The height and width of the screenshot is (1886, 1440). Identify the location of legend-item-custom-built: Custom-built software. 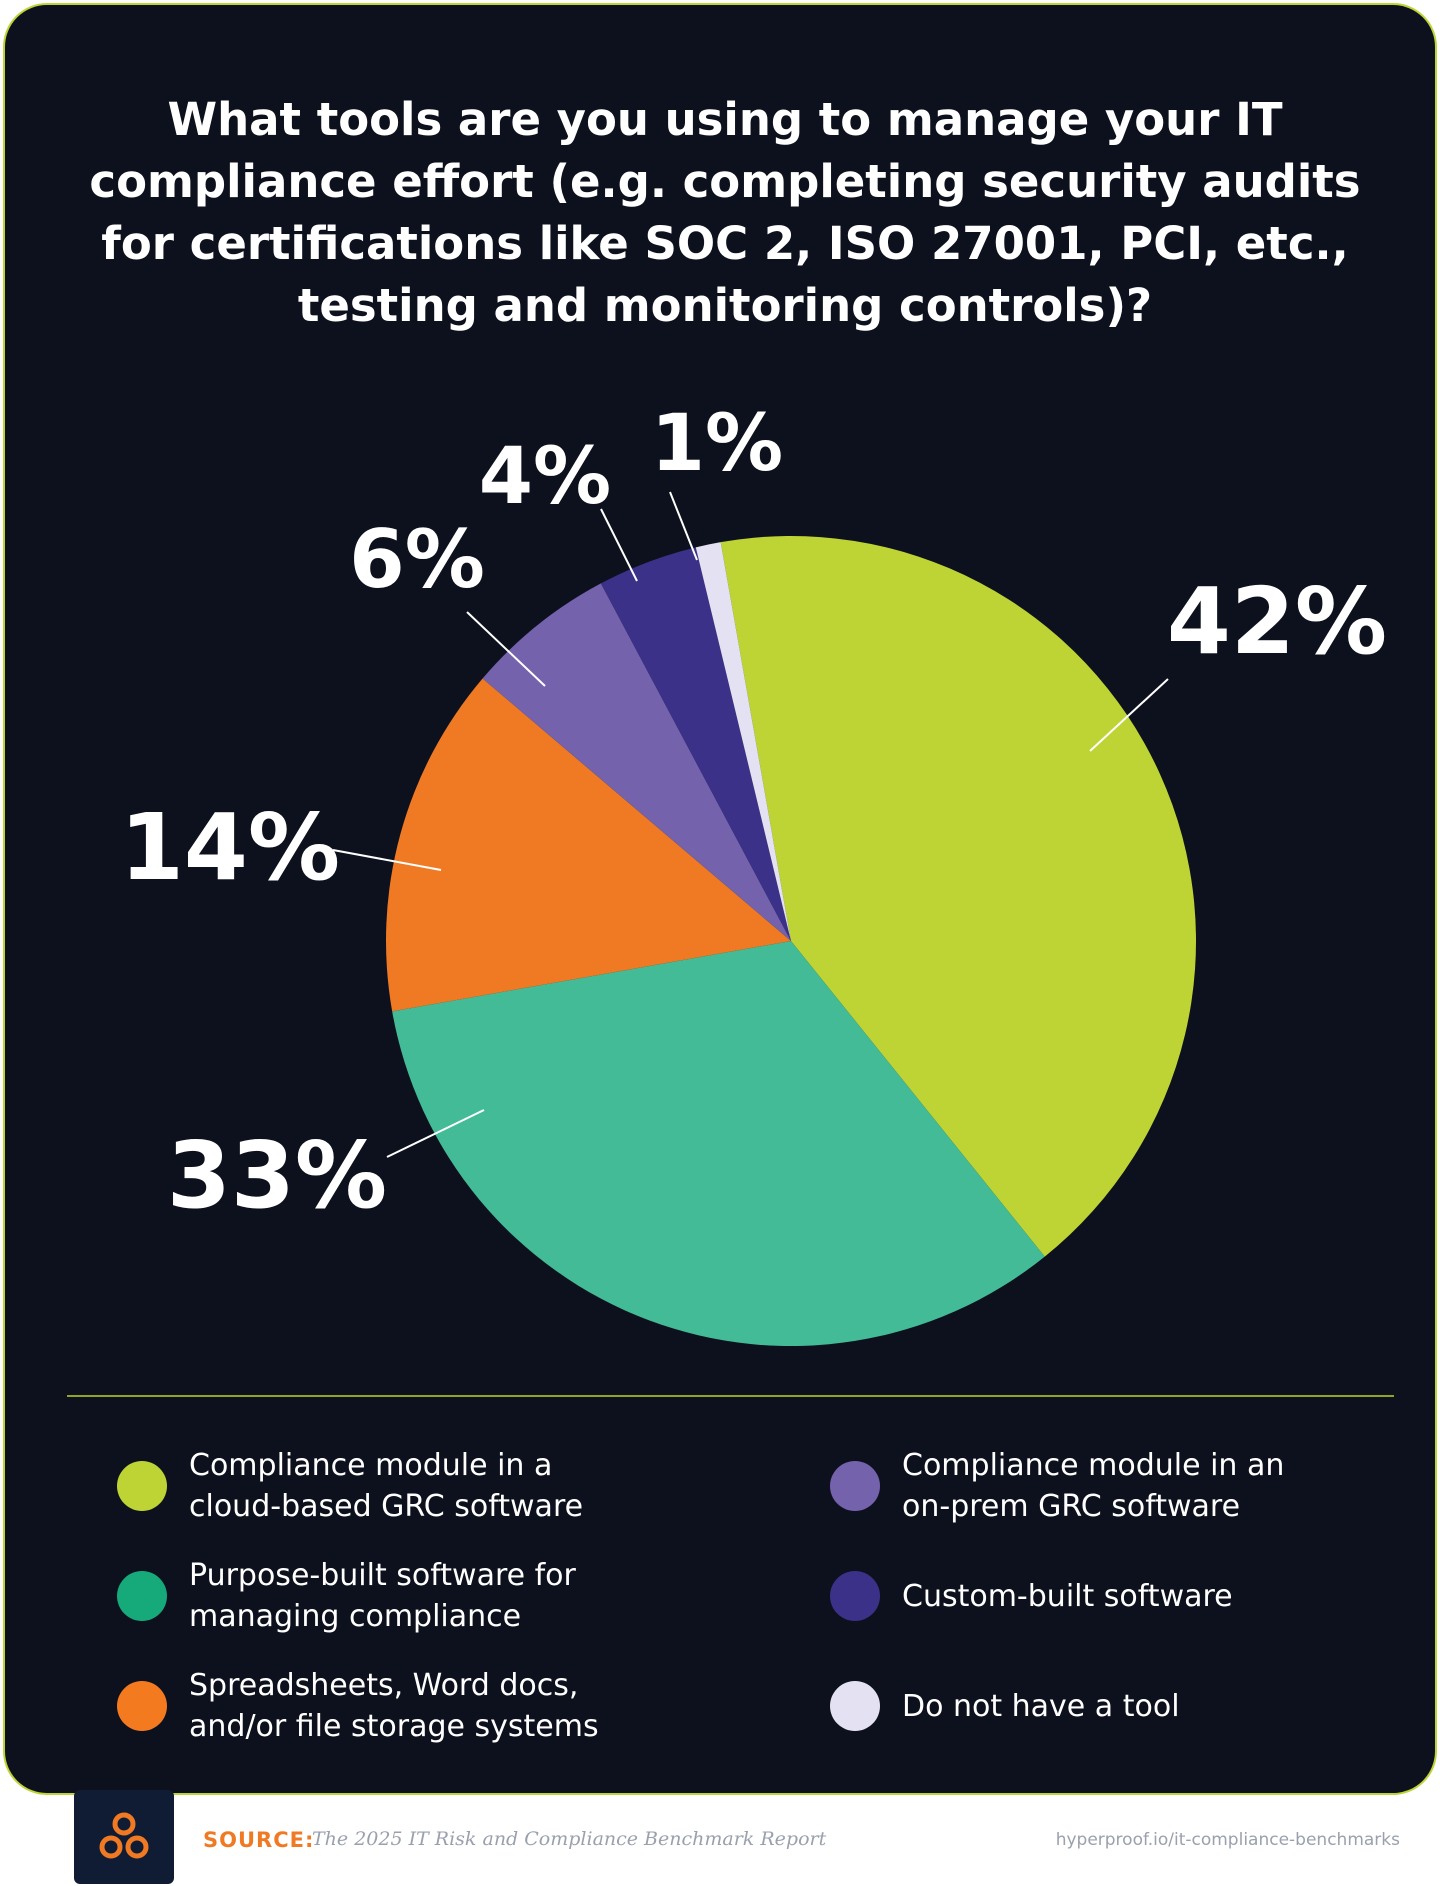
(1101, 1596).